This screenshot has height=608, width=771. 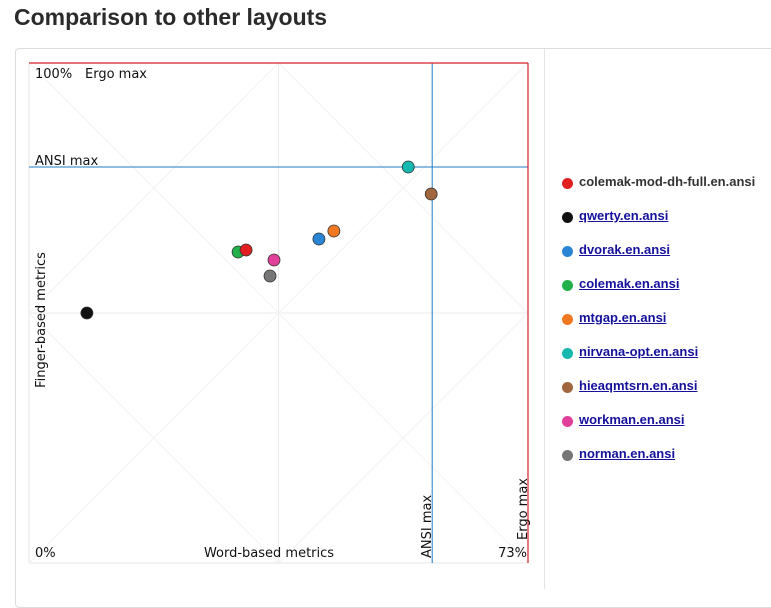 What do you see at coordinates (270, 276) in the screenshot?
I see `point-norman-en-ansi` at bounding box center [270, 276].